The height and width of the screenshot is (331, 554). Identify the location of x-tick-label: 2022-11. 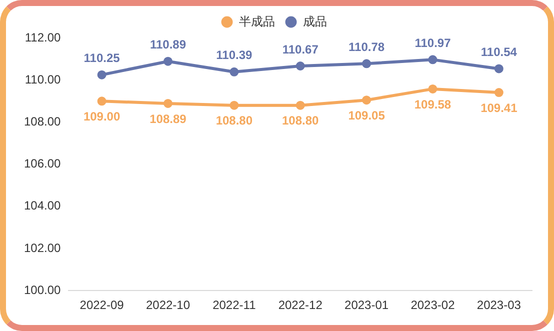
(234, 305).